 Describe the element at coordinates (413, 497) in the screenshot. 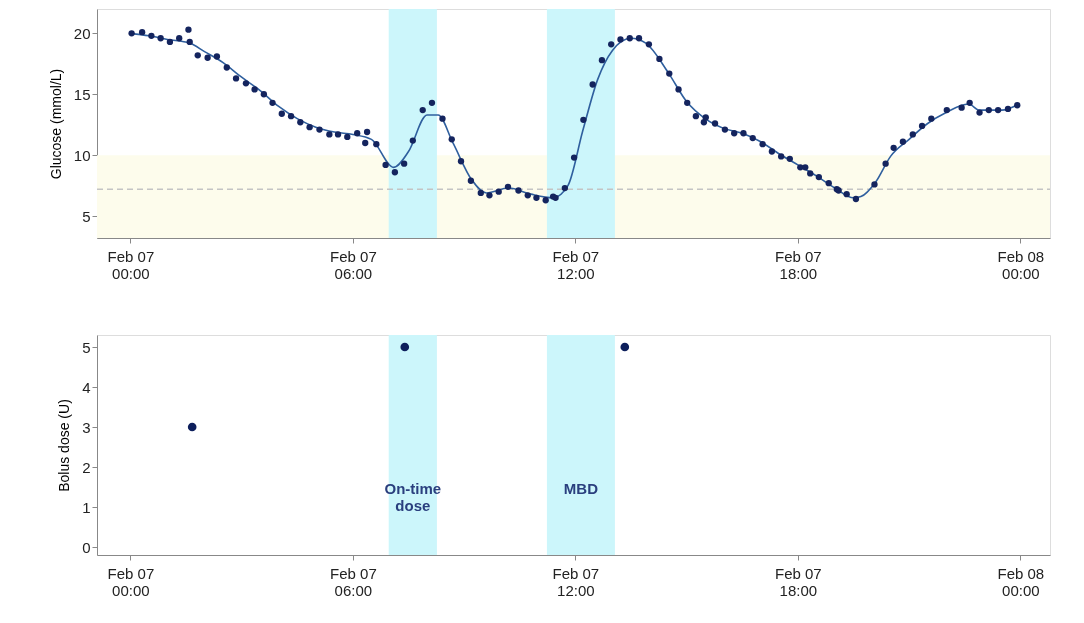

I see `band-label: On-time dose` at that location.